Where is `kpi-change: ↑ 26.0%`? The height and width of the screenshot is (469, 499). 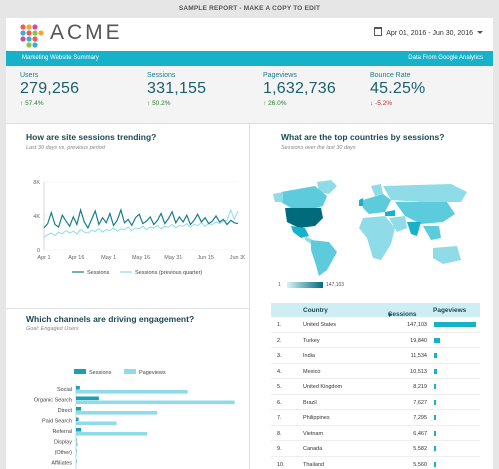 kpi-change: ↑ 26.0% is located at coordinates (299, 103).